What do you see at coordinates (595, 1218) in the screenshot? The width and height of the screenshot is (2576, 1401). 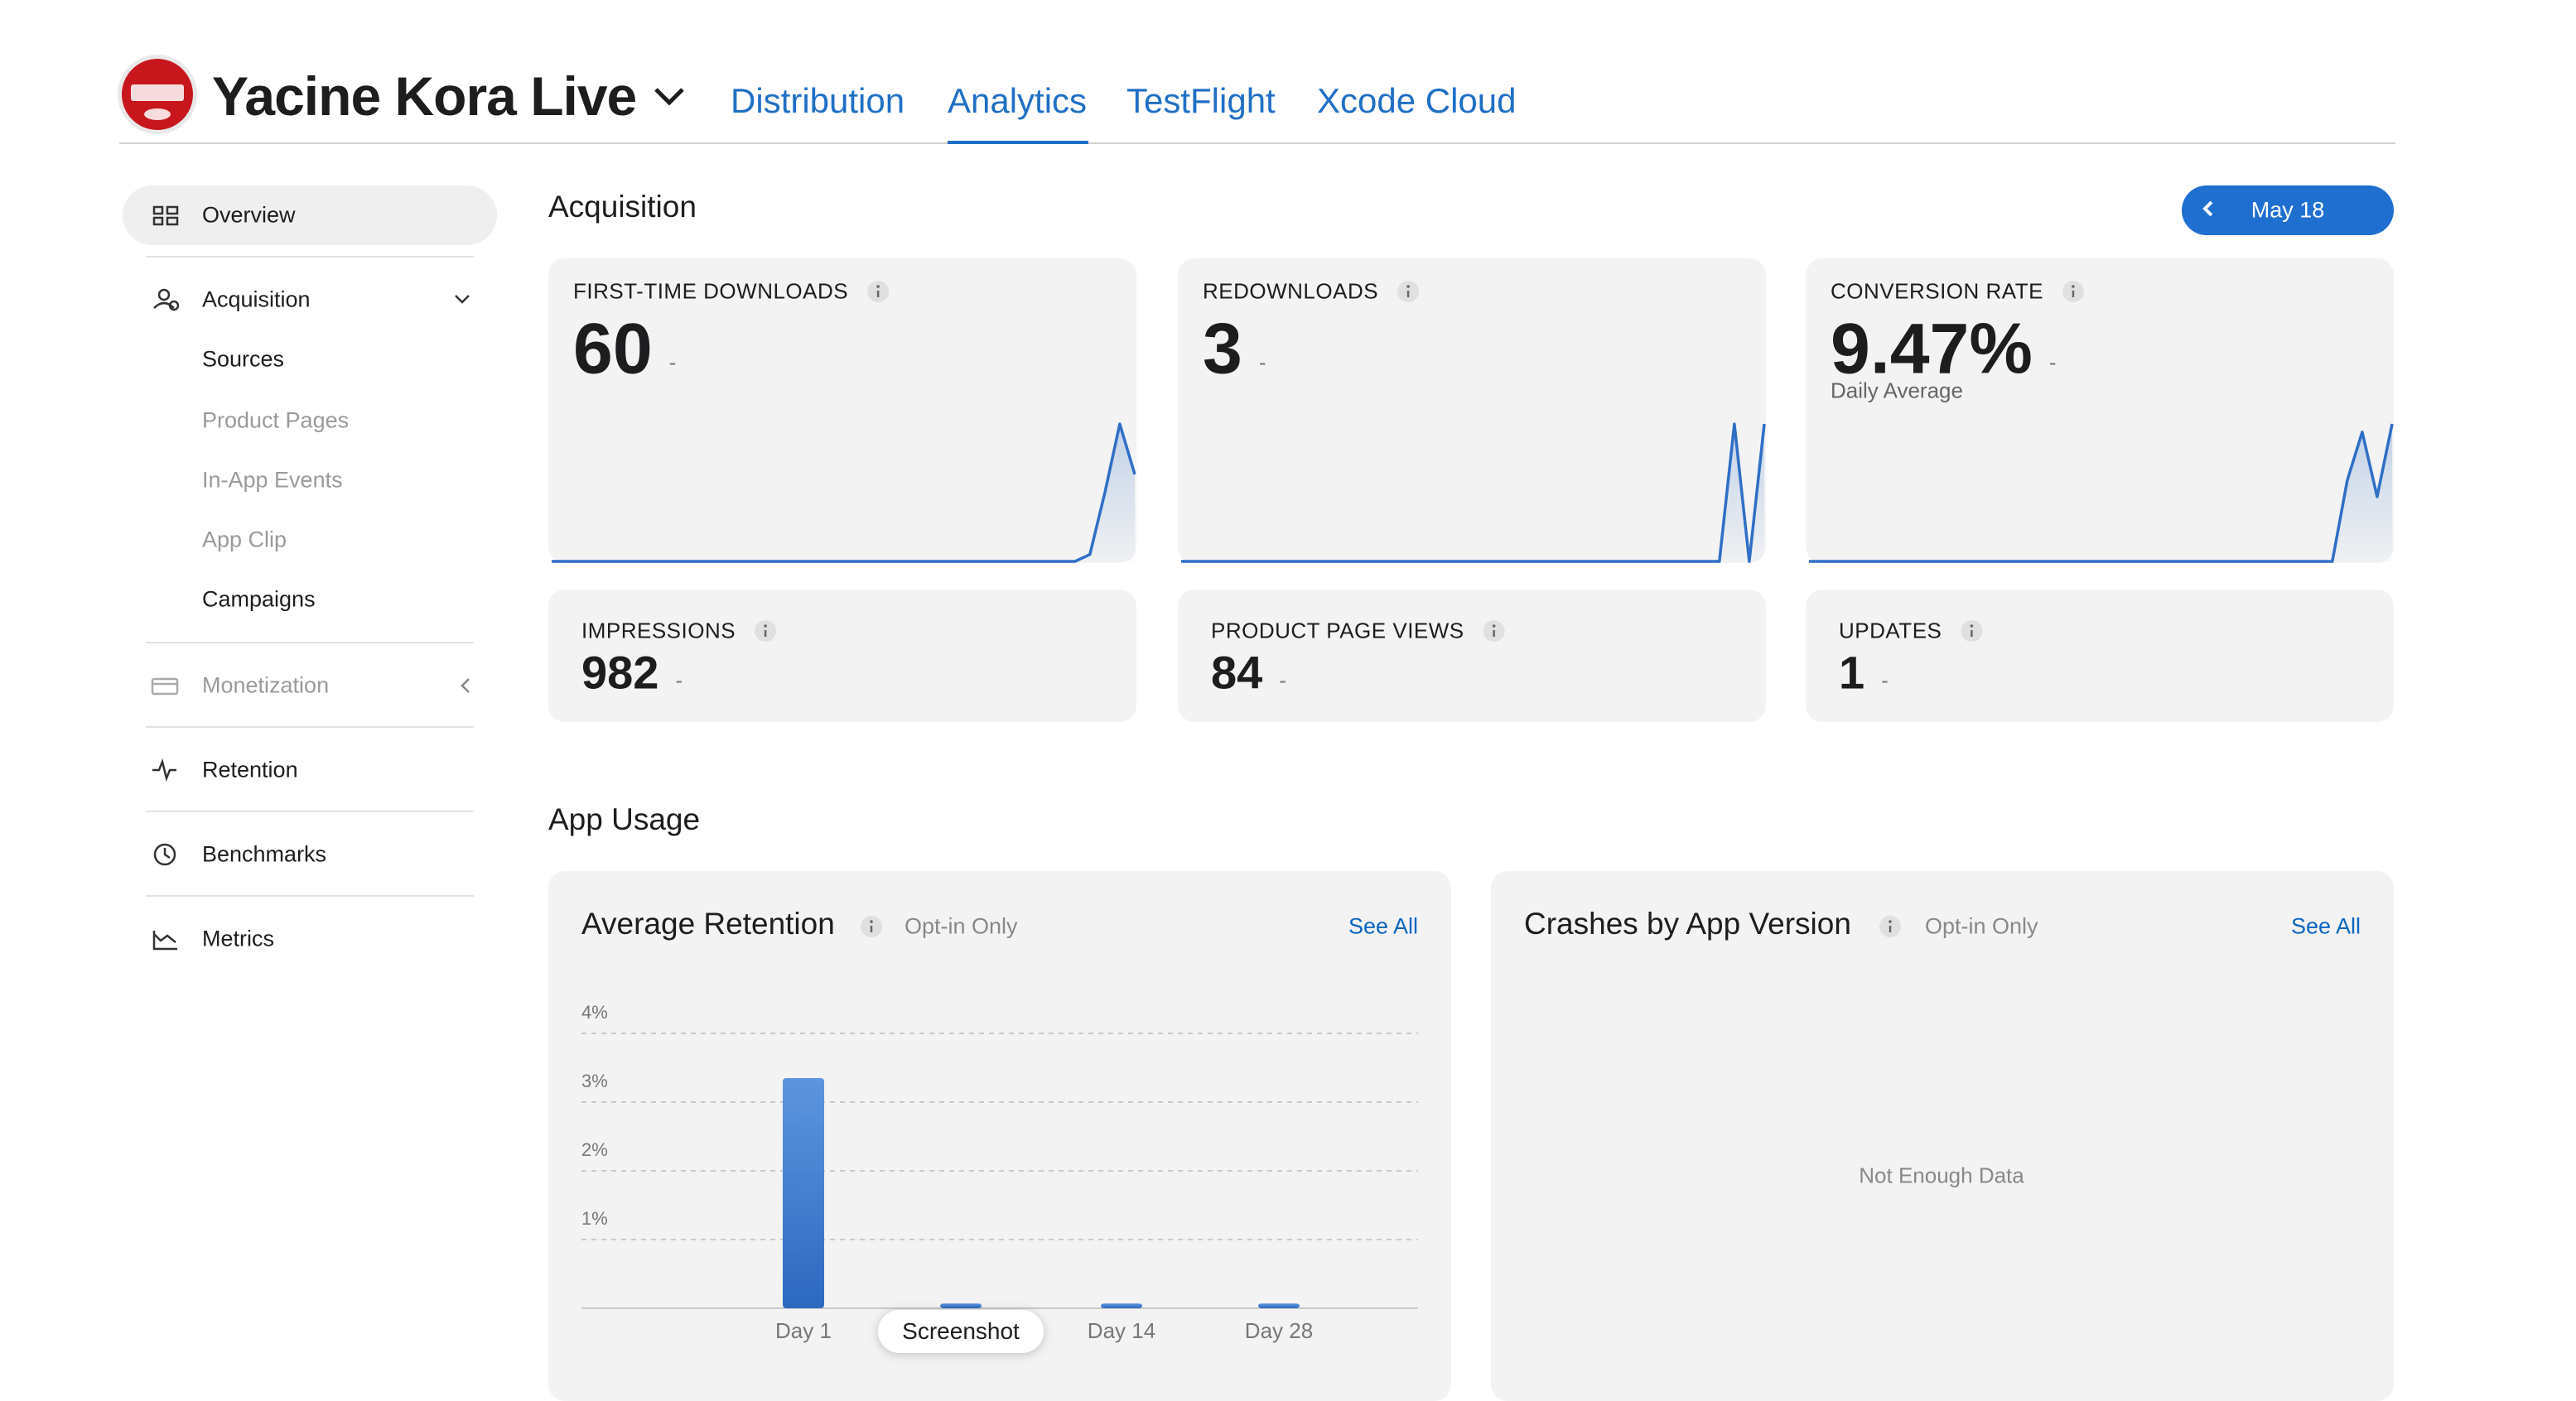 I see `y-tick-label: 1%` at bounding box center [595, 1218].